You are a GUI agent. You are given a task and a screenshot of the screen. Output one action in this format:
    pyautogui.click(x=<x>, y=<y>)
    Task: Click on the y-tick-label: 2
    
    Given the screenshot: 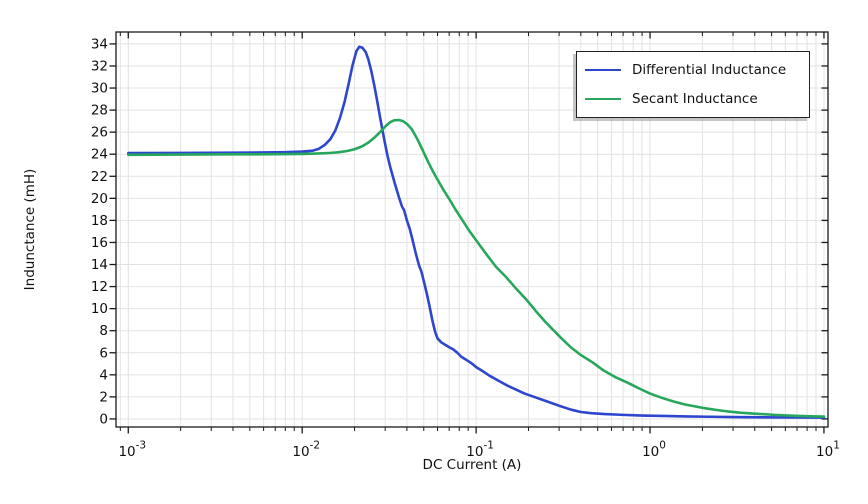 What is the action you would take?
    pyautogui.click(x=103, y=397)
    